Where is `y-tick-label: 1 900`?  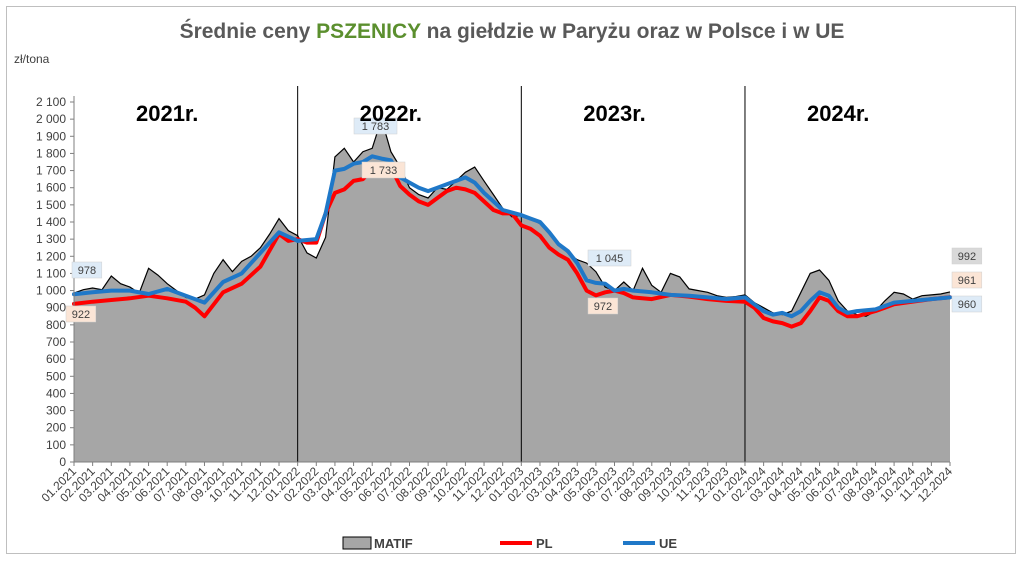 y-tick-label: 1 900 is located at coordinates (51, 136).